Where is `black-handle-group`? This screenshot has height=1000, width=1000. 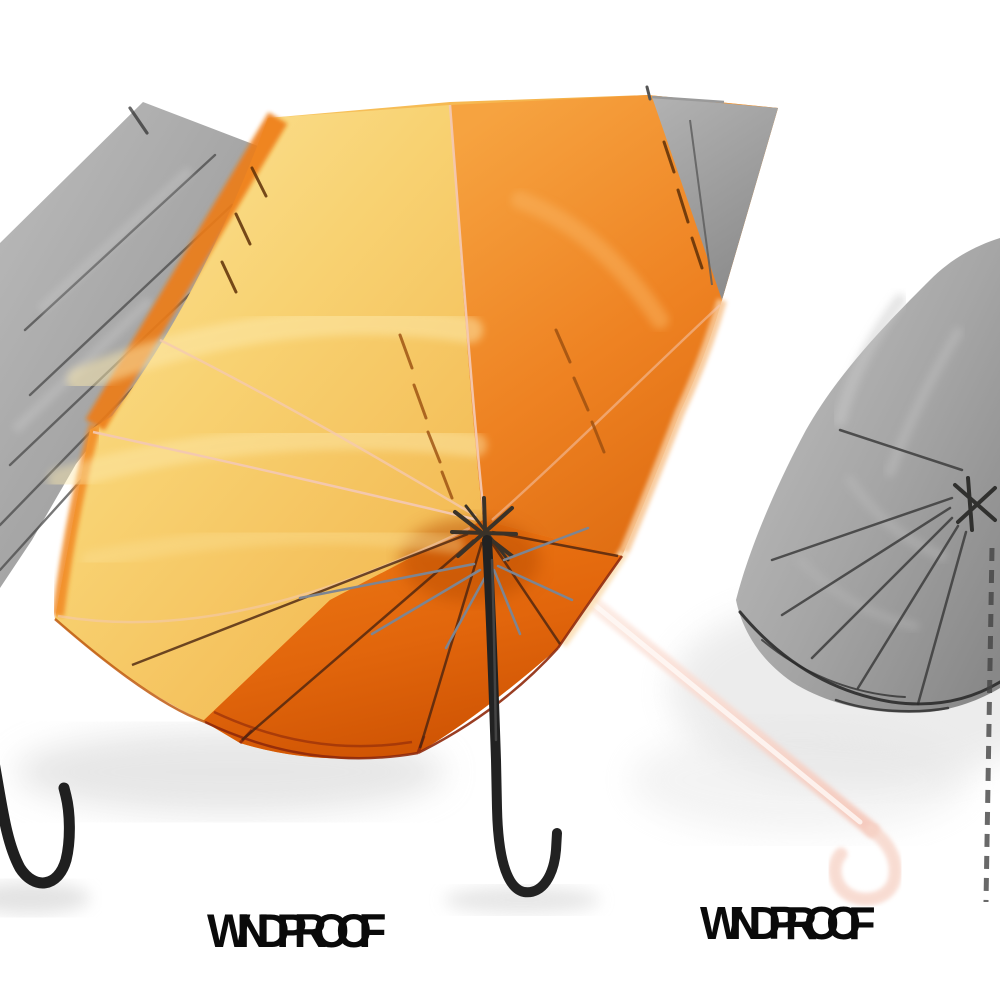 black-handle-group is located at coordinates (522, 716).